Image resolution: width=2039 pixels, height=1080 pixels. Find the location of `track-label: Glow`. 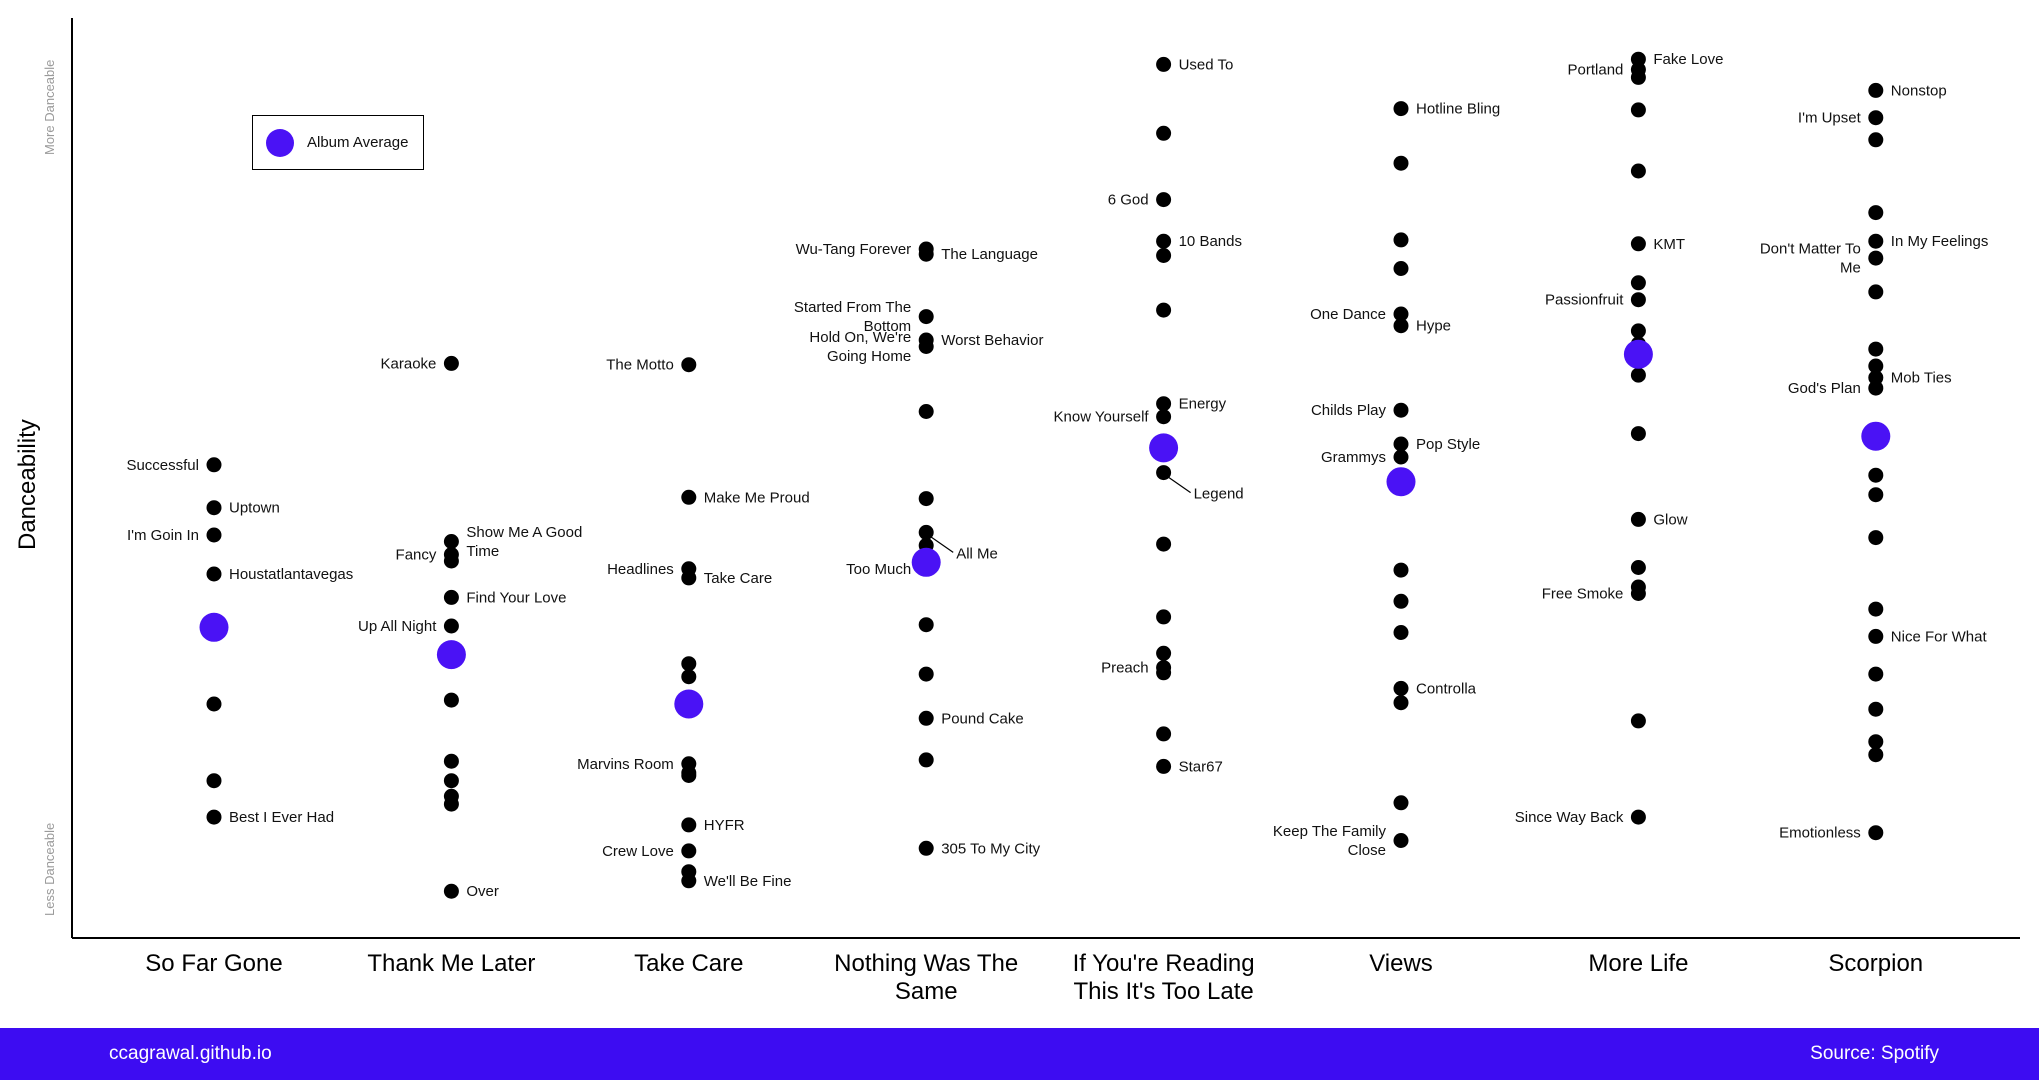

track-label: Glow is located at coordinates (1670, 519).